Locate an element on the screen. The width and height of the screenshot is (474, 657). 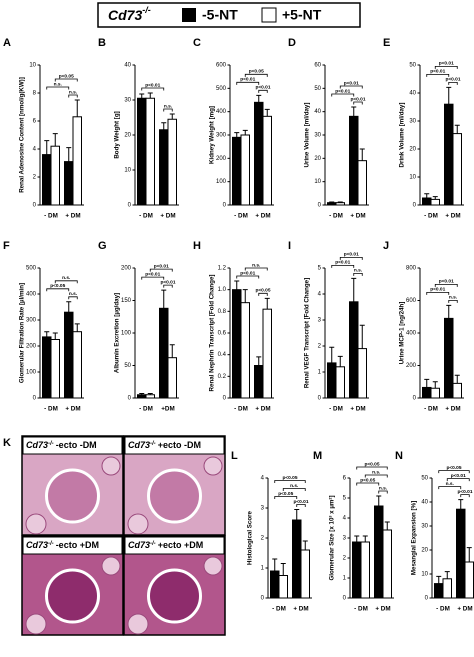
condition: -ecto -DM is located at coordinates (76, 445).